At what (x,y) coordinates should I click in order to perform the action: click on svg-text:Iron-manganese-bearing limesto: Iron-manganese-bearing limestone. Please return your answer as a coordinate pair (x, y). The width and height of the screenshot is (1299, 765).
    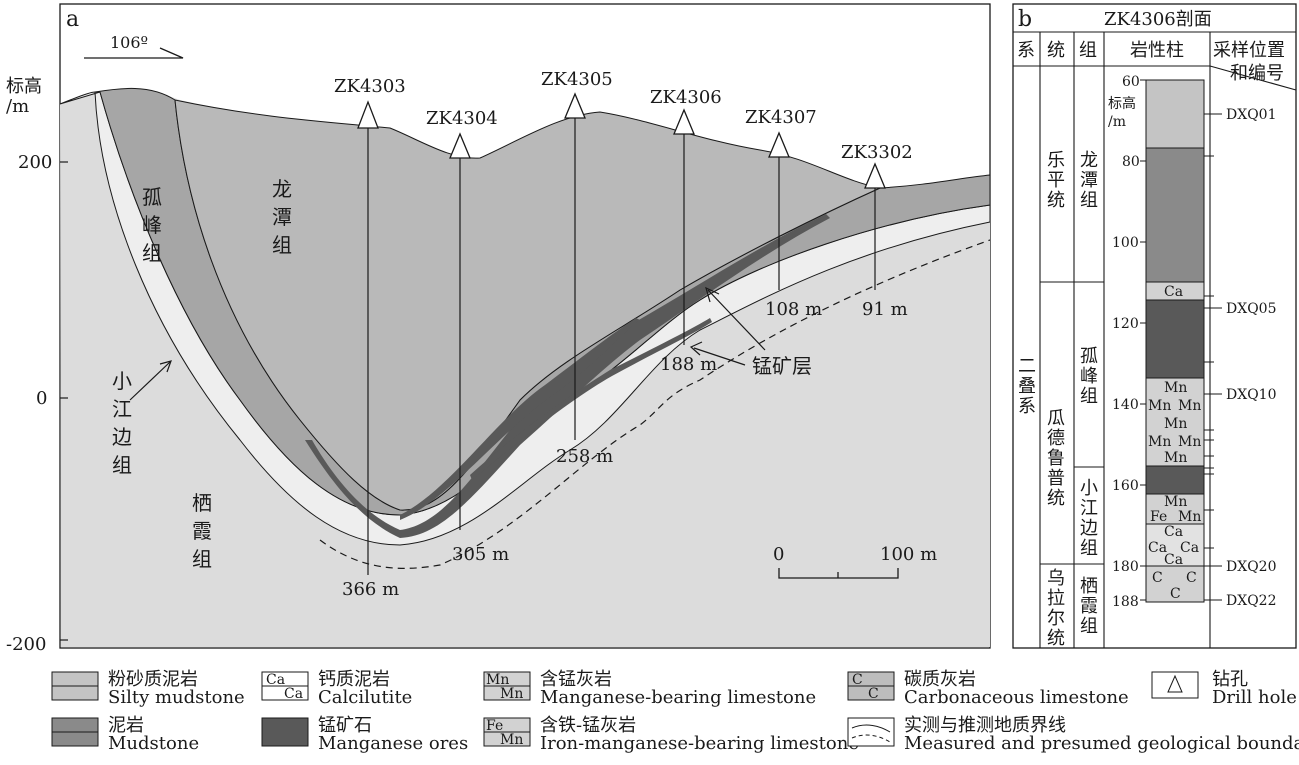
    Looking at the image, I should click on (699, 743).